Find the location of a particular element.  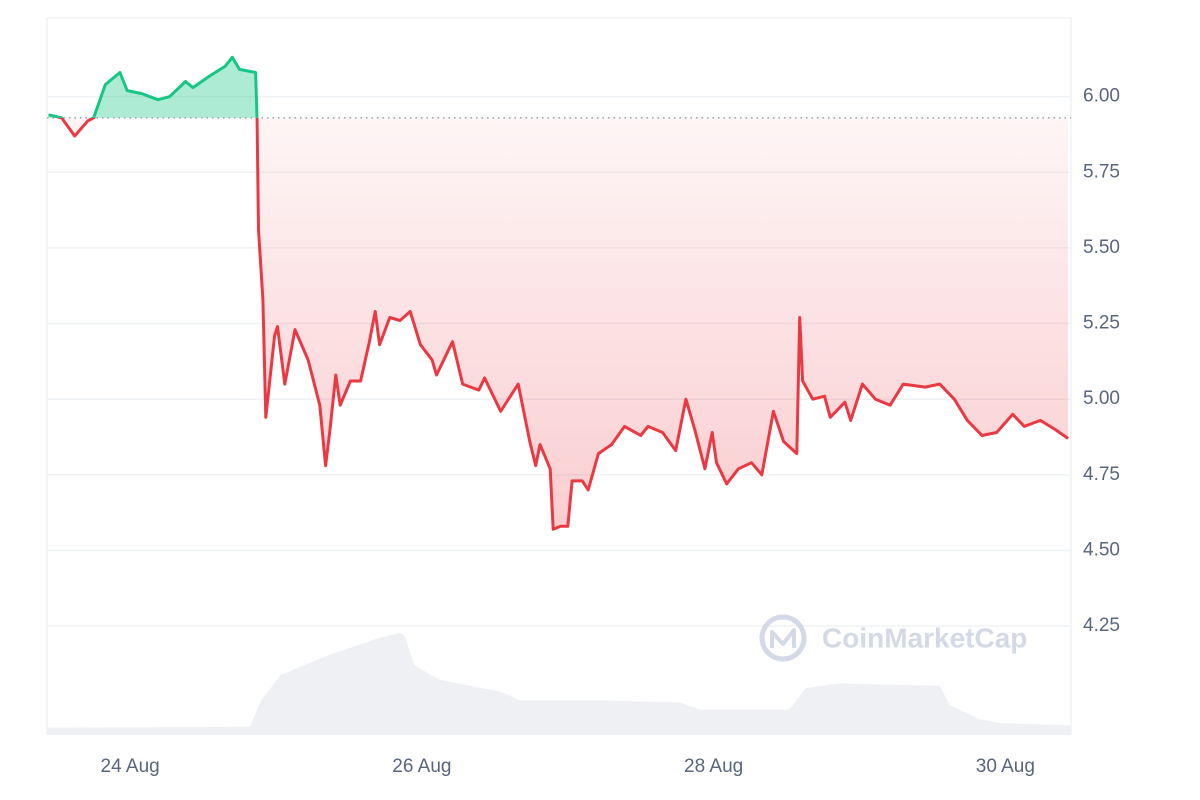

y-tick-label: 5.25 is located at coordinates (1101, 323).